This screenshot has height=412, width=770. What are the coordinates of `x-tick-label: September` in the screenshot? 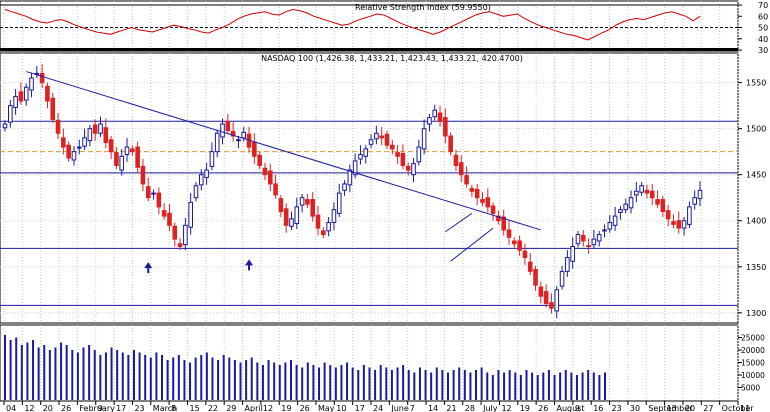 It's located at (670, 408).